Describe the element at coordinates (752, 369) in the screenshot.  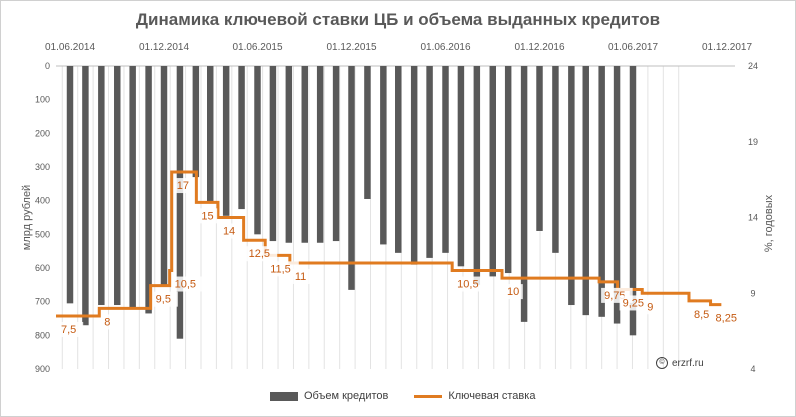
I see `y-right-tick-label: 4` at that location.